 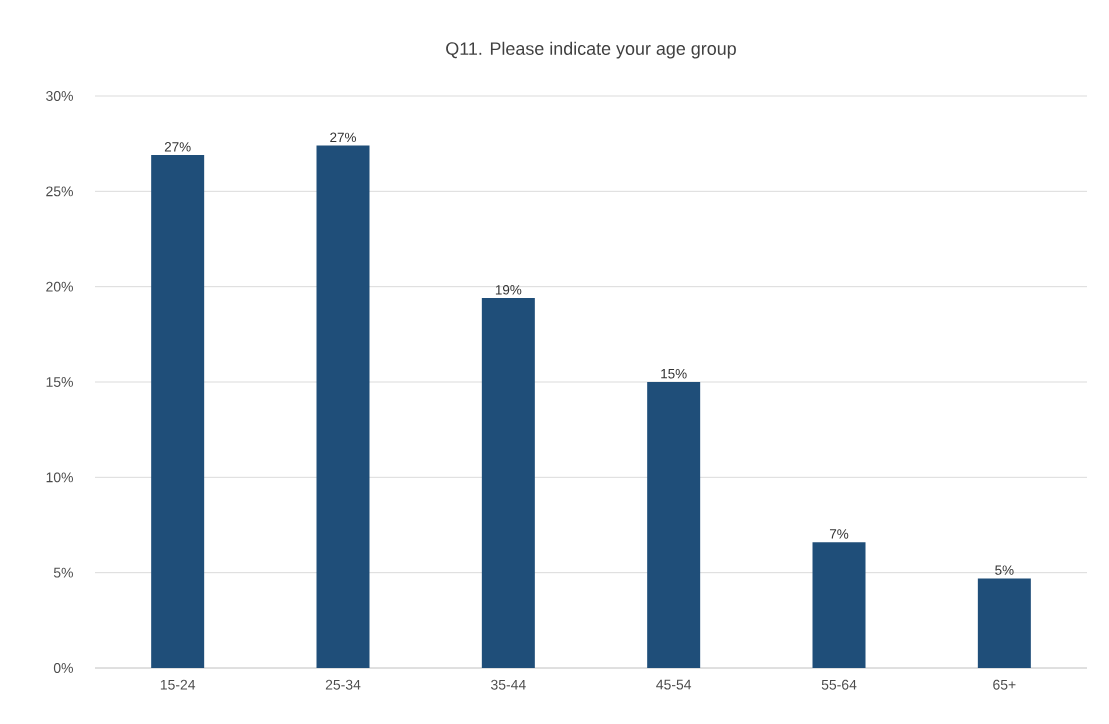 What do you see at coordinates (839, 684) in the screenshot?
I see `x-tick-label: 55-64` at bounding box center [839, 684].